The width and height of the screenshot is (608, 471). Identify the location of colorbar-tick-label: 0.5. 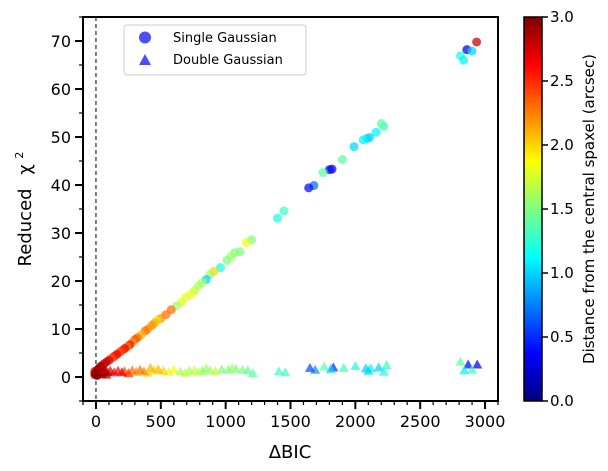
(562, 337).